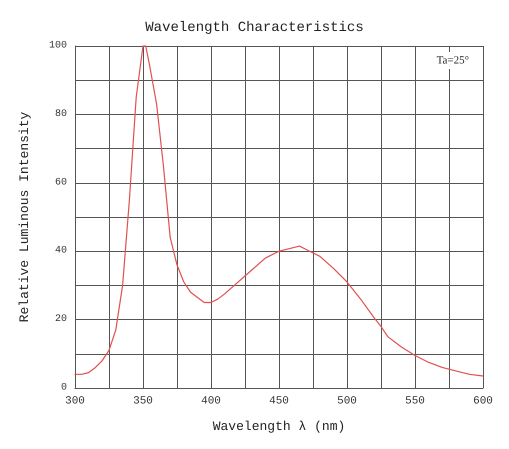 This screenshot has height=449, width=509. I want to click on x-axis-title: Wavelength λ (nm), so click(279, 426).